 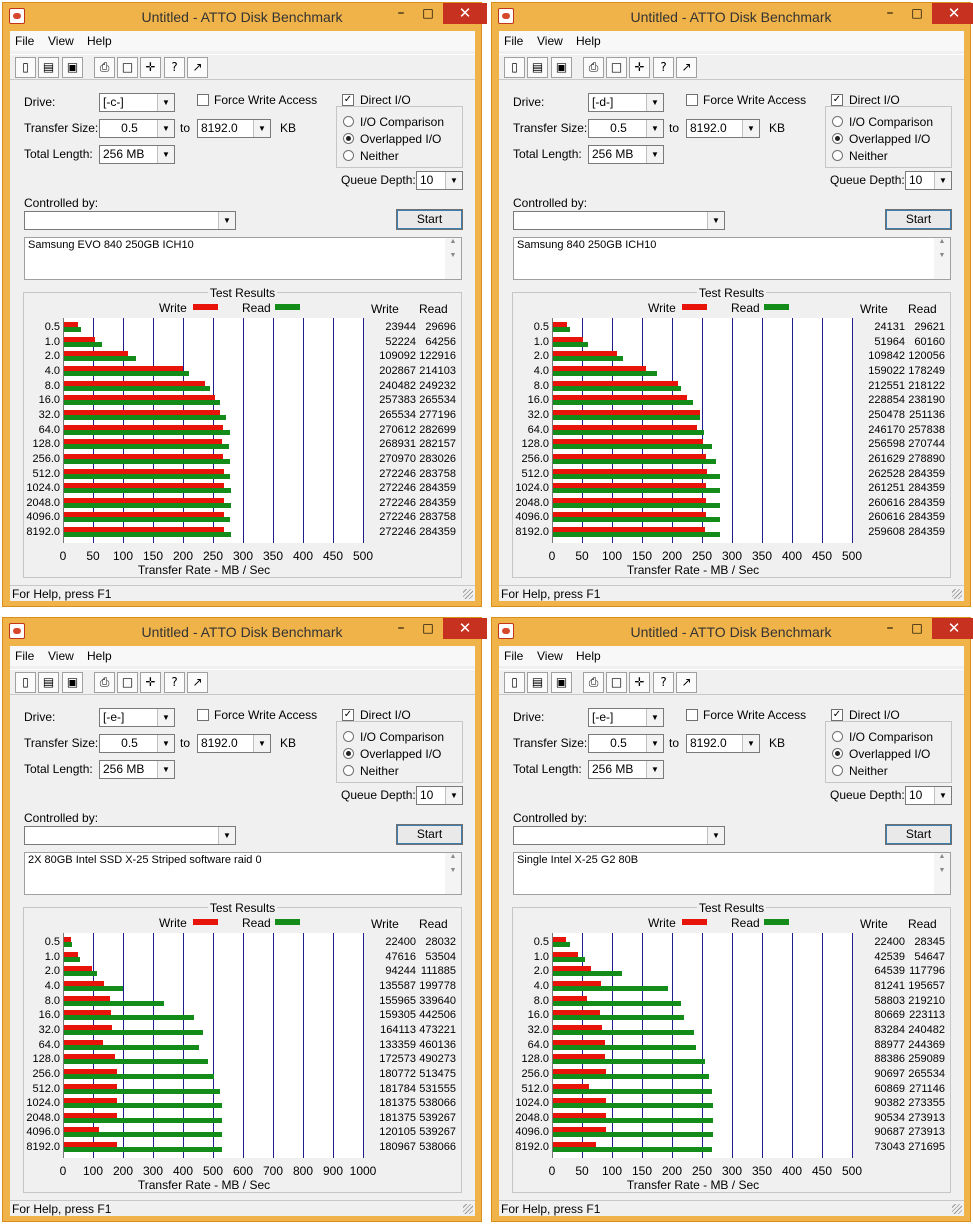 I want to click on drive-select: [-c-] ▼, so click(x=137, y=102).